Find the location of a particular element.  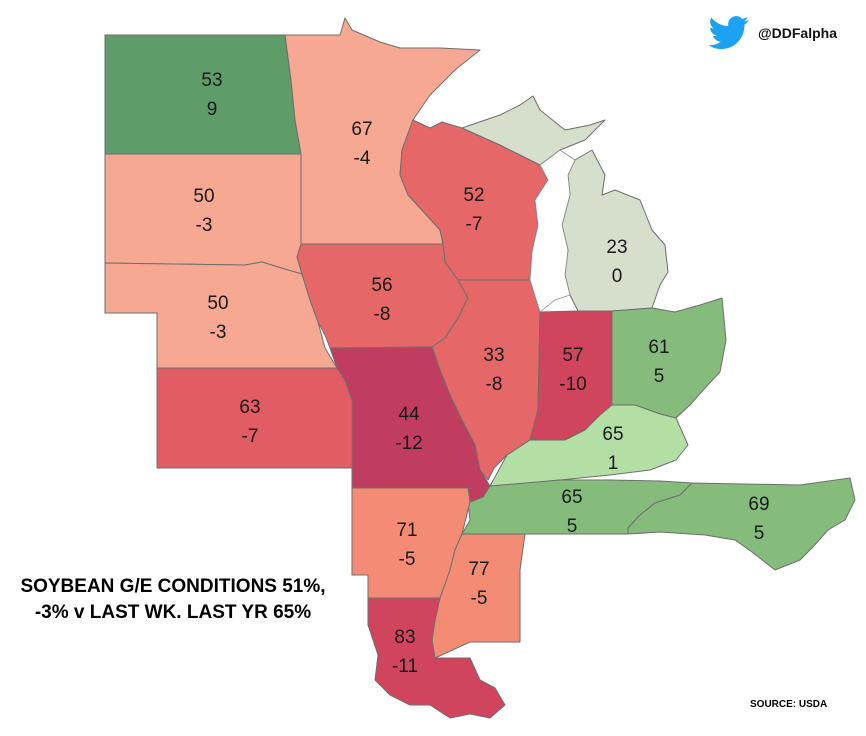

state-michigan-upper is located at coordinates (533, 130).